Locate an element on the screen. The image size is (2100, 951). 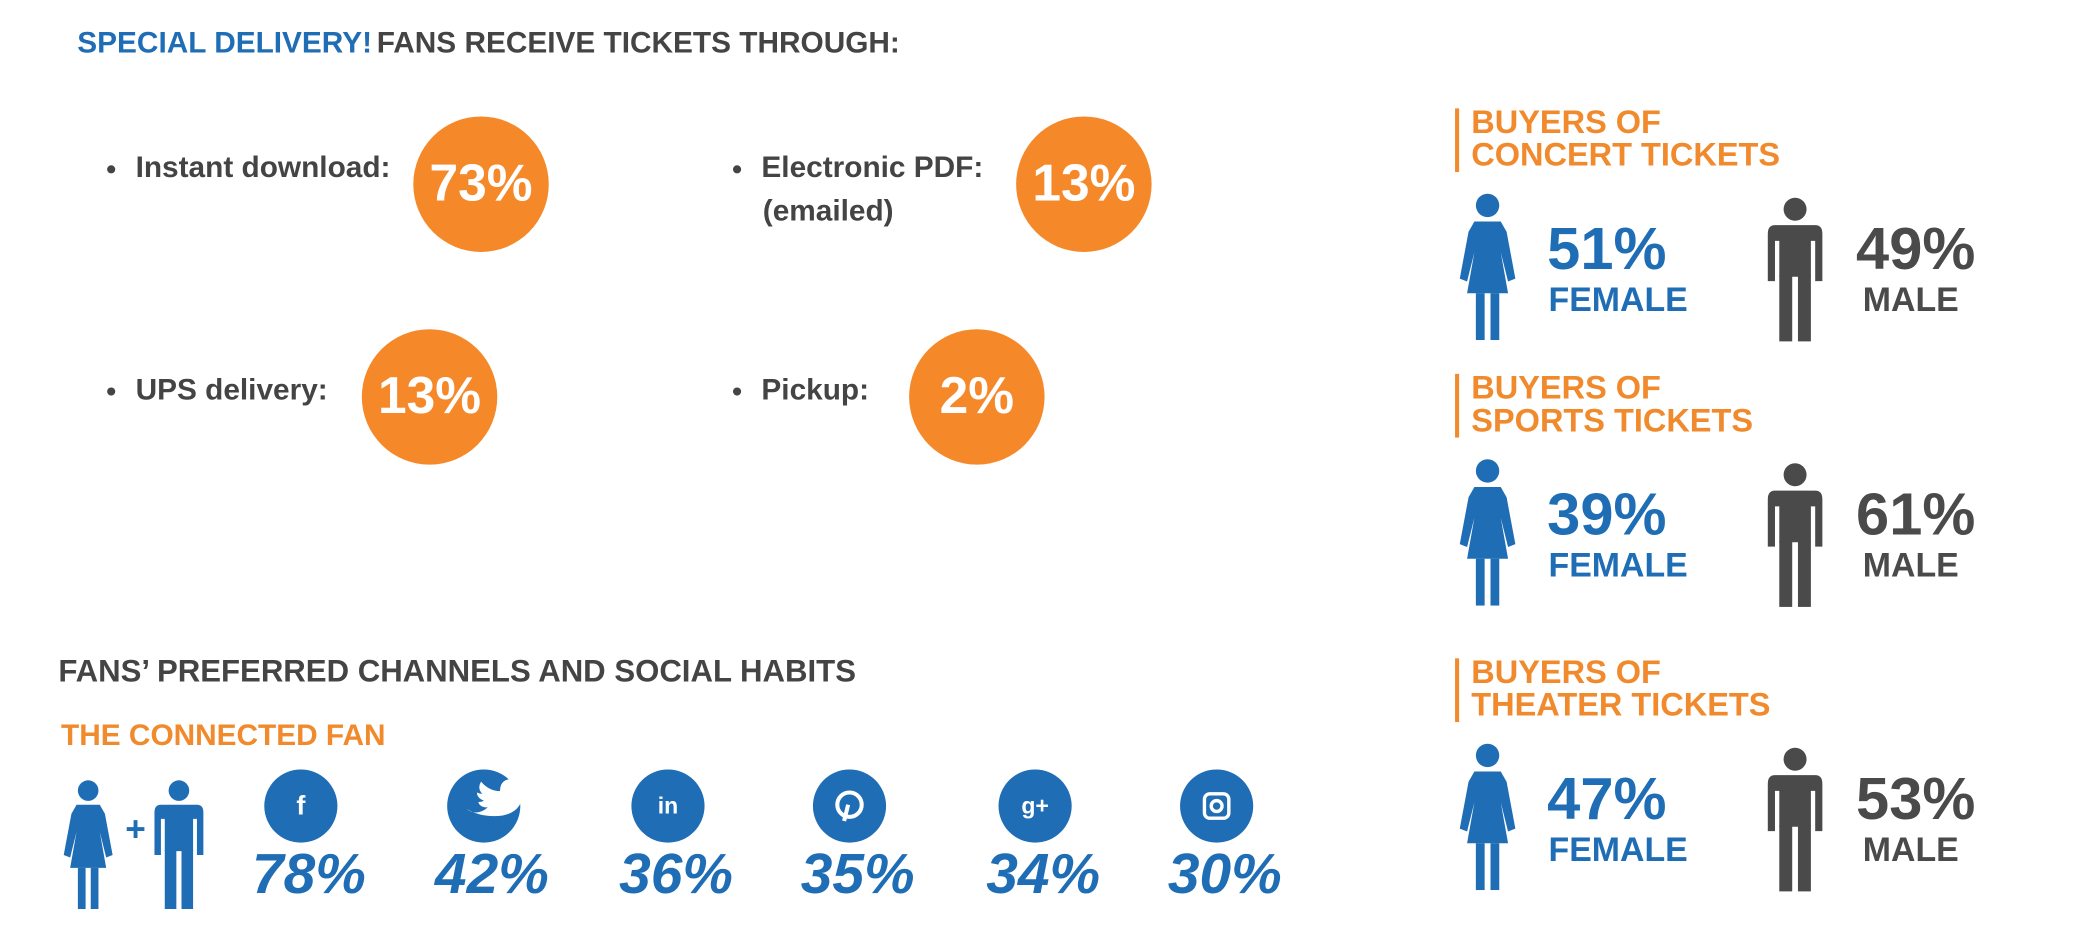
twitter-bird is located at coordinates (497, 797).